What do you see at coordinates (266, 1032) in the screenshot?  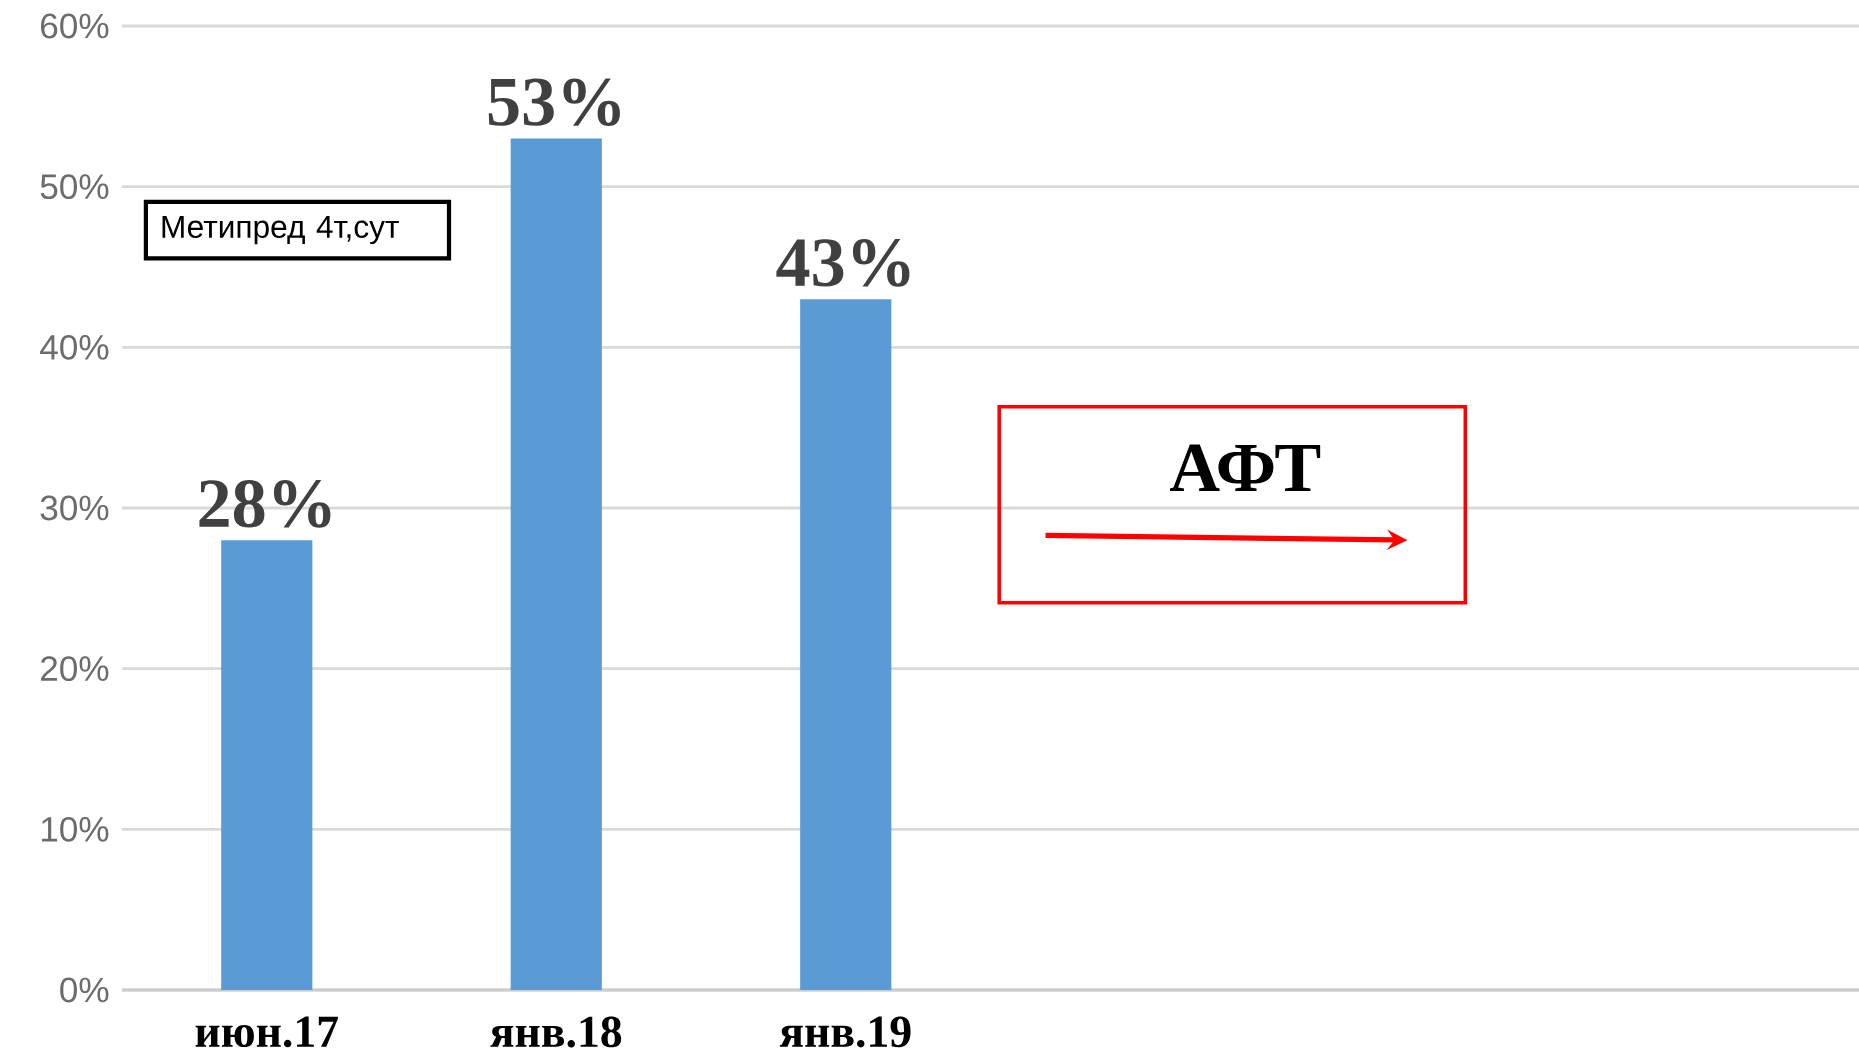 I see `x-tick-label: июн.17` at bounding box center [266, 1032].